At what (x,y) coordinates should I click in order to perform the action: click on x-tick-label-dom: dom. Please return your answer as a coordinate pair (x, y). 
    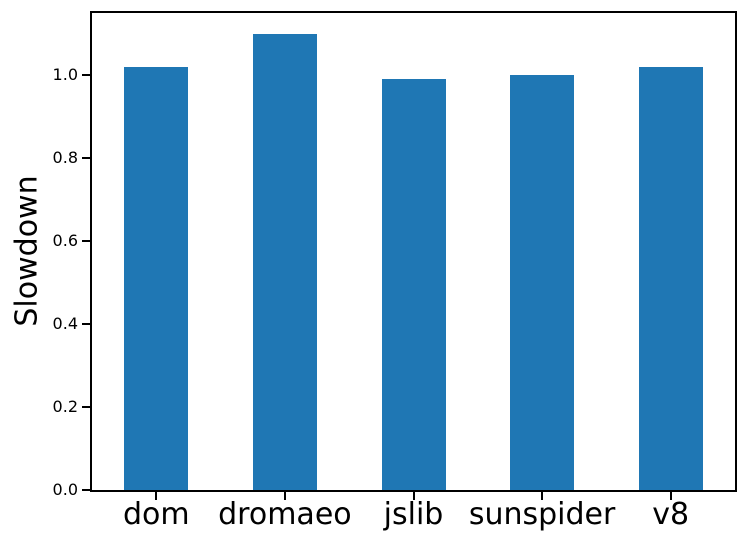
    Looking at the image, I should click on (156, 514).